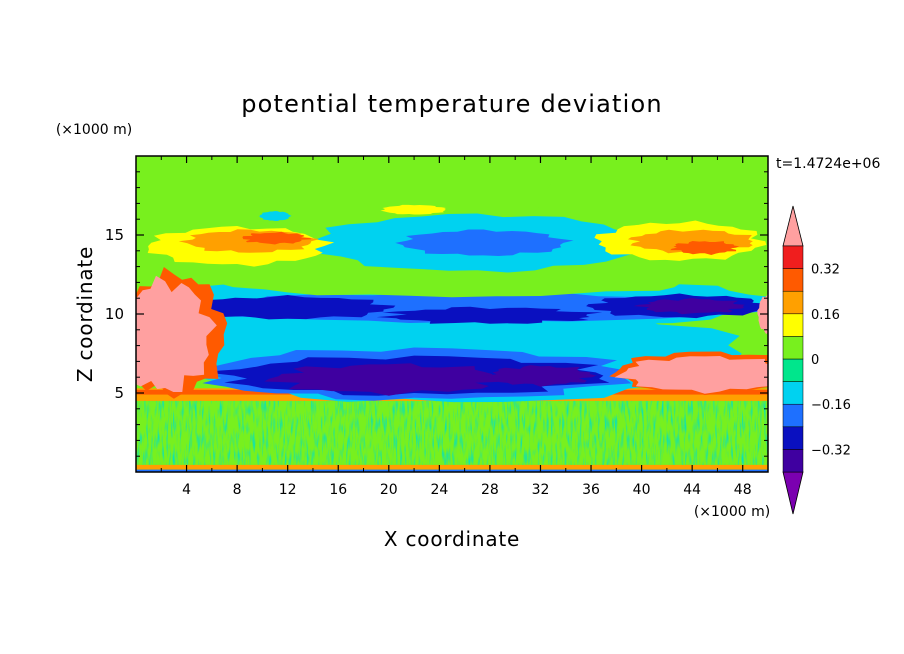  I want to click on upper-navy-left, so click(286, 307).